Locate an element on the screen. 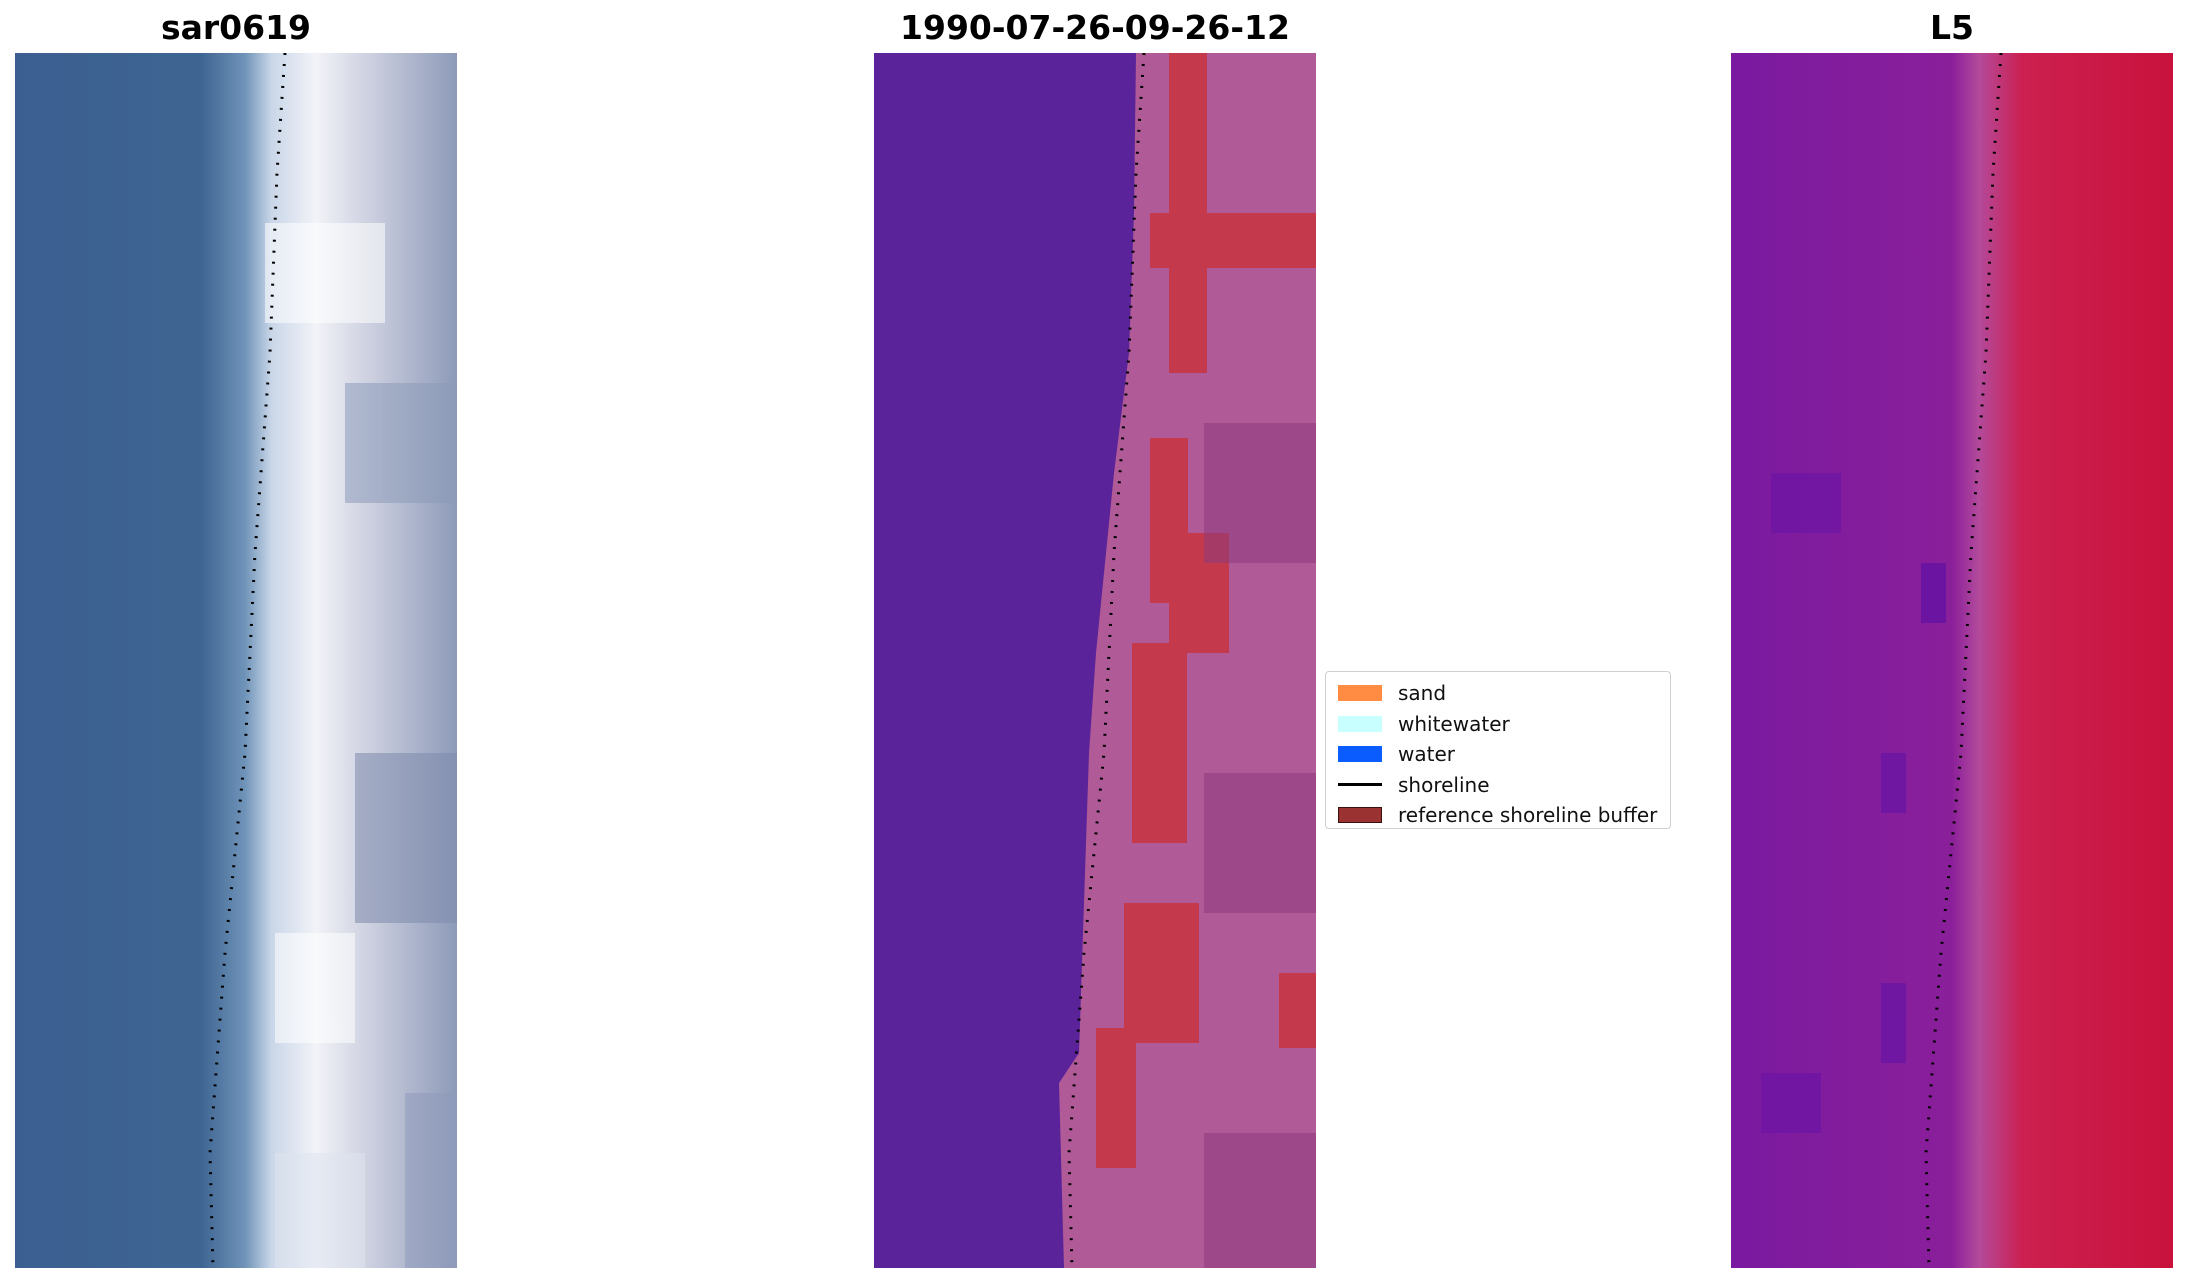 This screenshot has height=1283, width=2187. panel-title-rgb: sar0619 is located at coordinates (236, 27).